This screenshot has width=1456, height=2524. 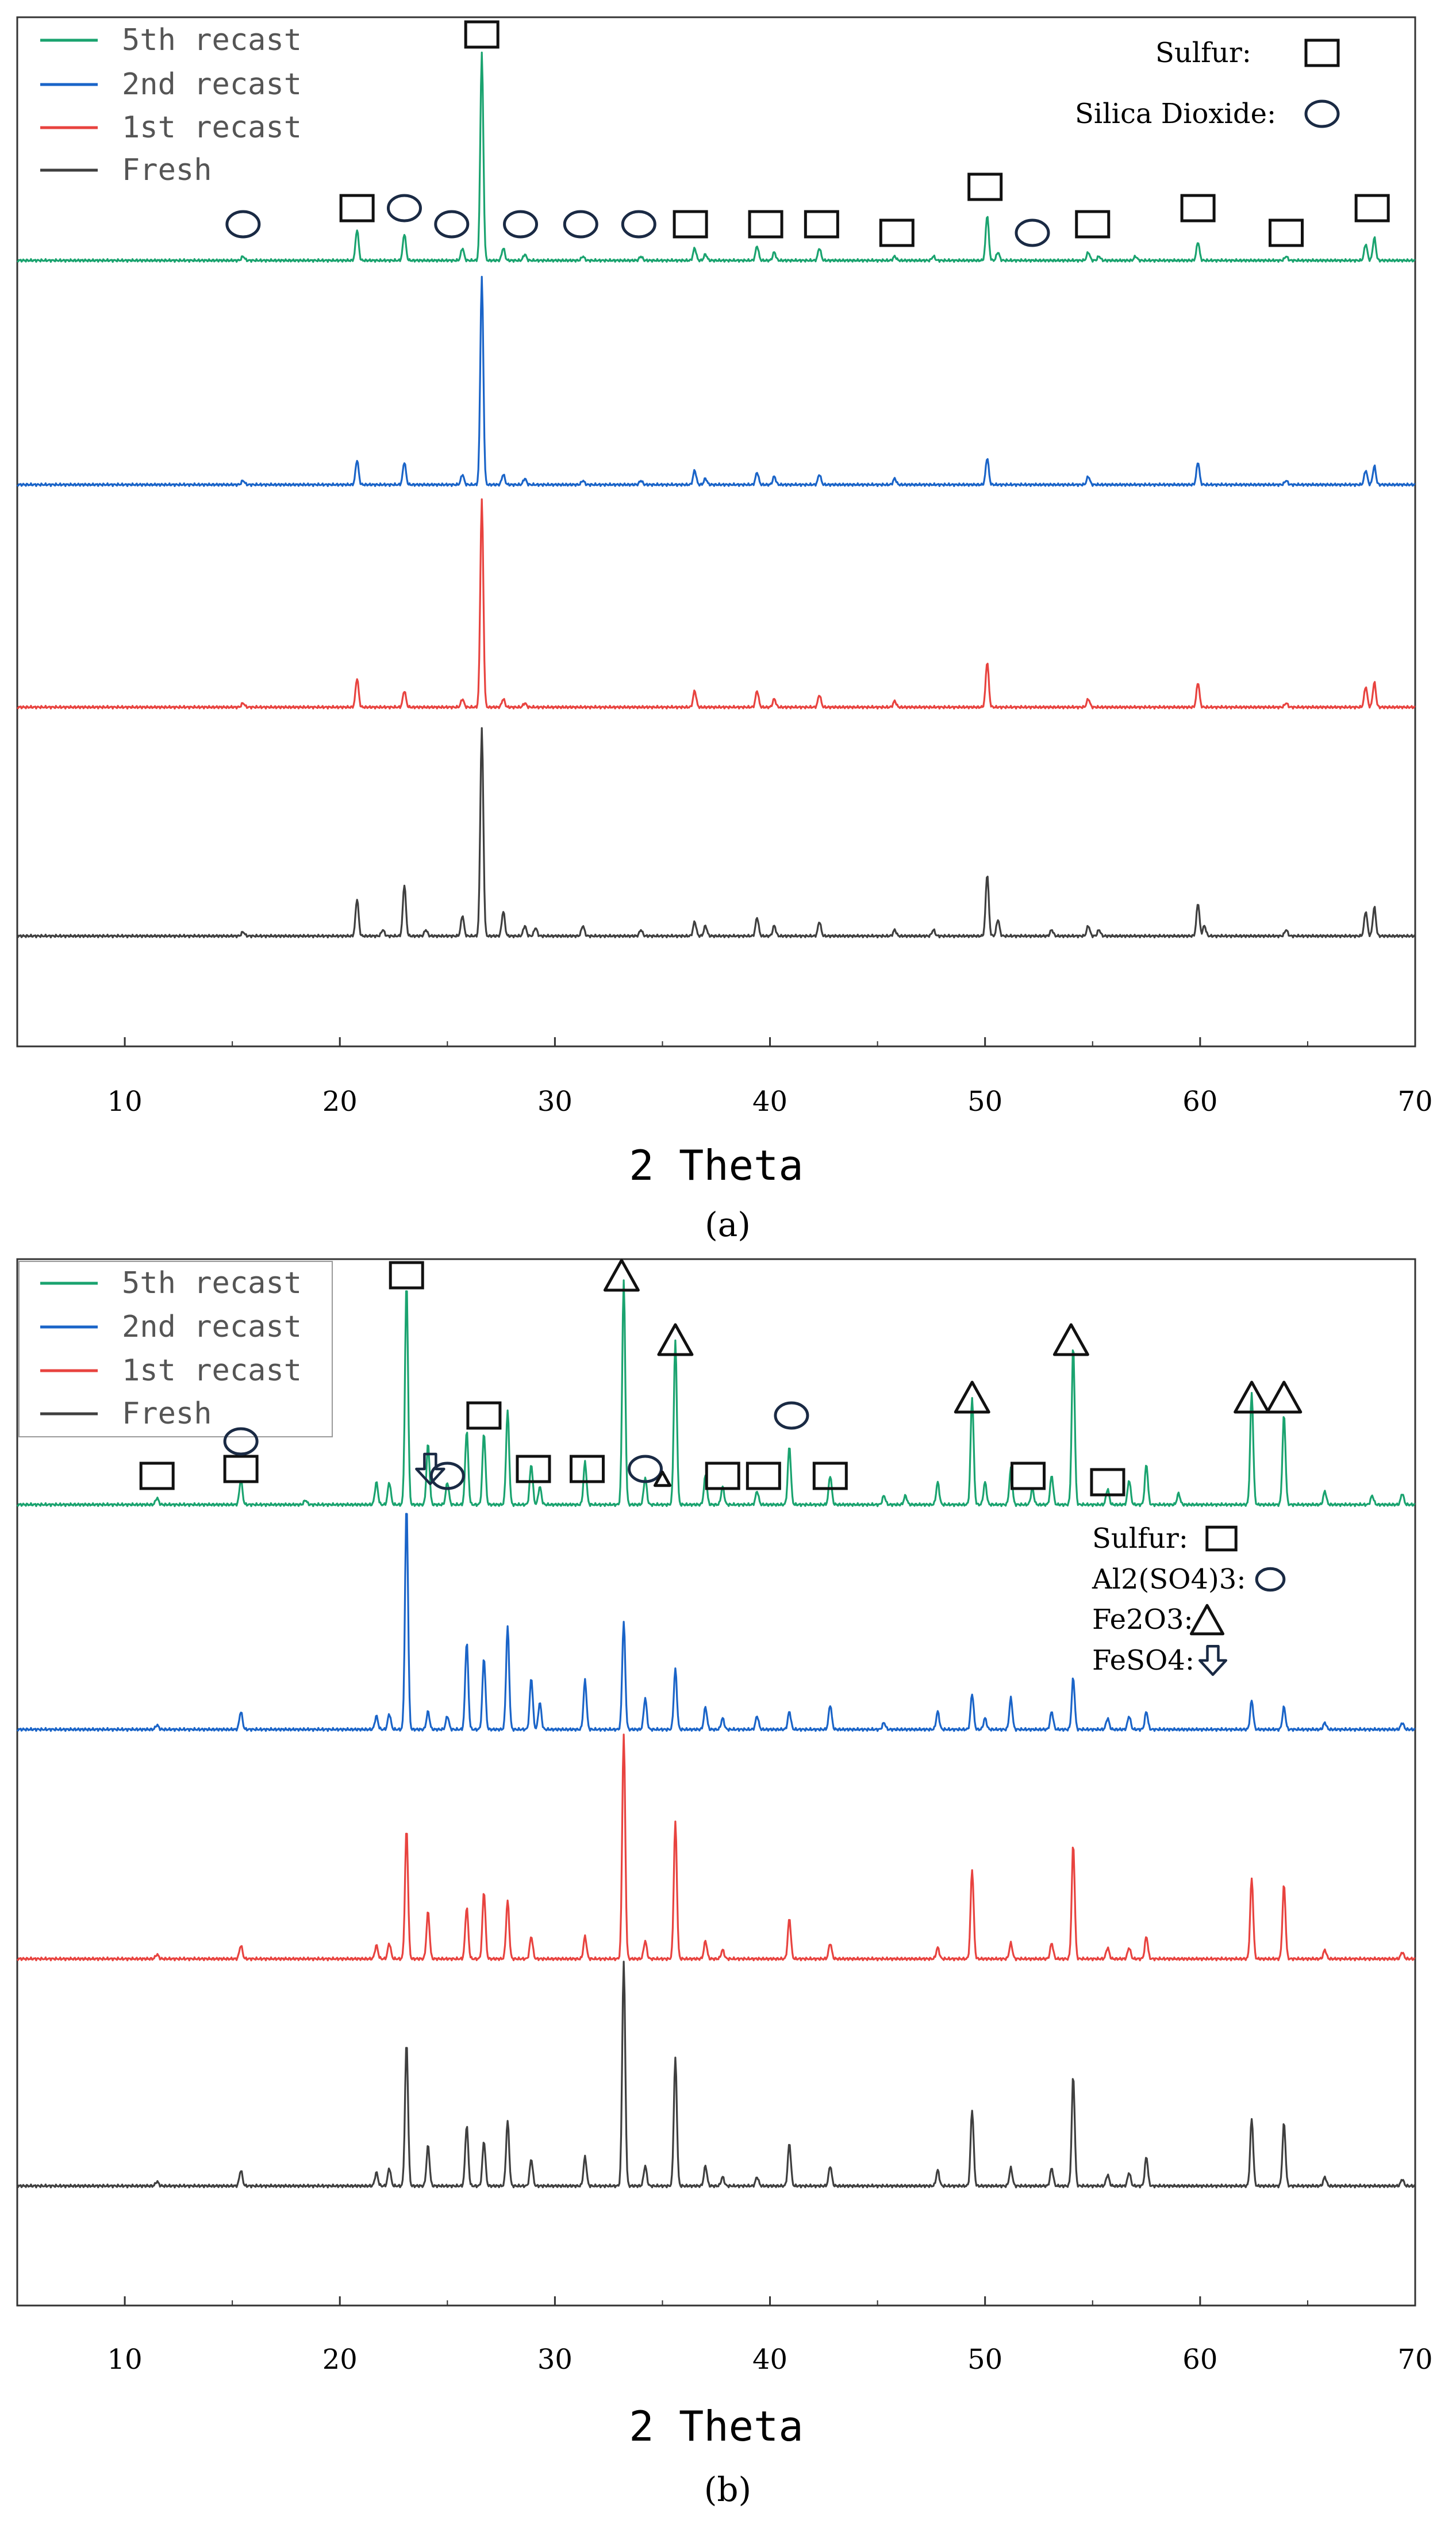 I want to click on panel-caption: (b), so click(x=727, y=2490).